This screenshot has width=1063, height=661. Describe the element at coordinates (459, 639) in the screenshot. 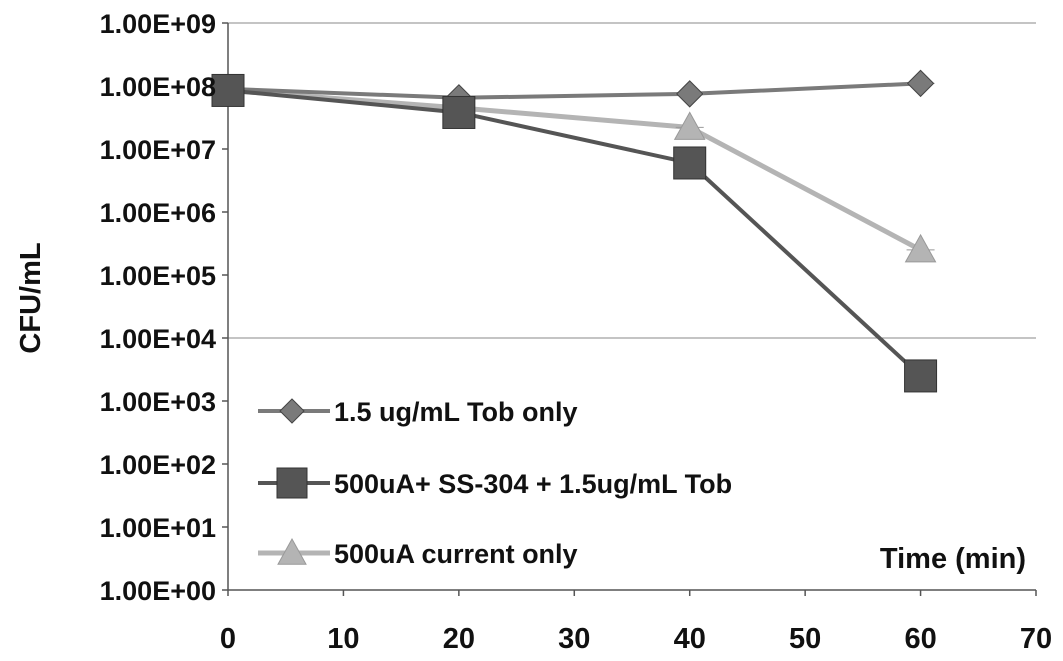

I see `x-tick-label: 20` at that location.